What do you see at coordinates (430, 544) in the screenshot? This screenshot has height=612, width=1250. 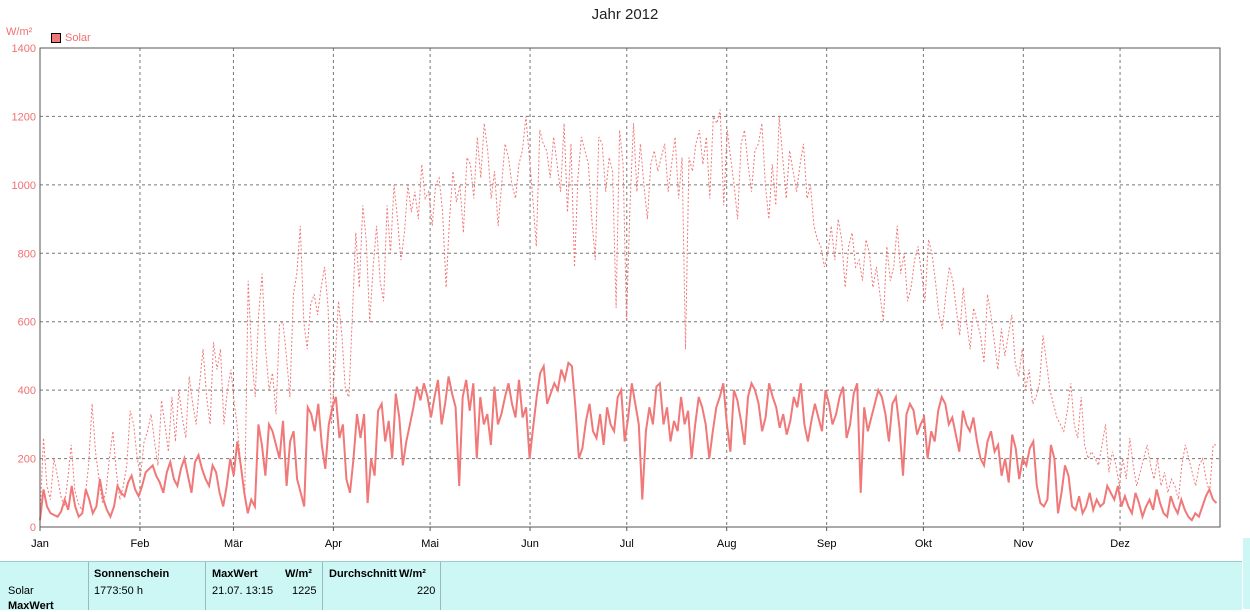 I see `x-tick-label: Mai` at bounding box center [430, 544].